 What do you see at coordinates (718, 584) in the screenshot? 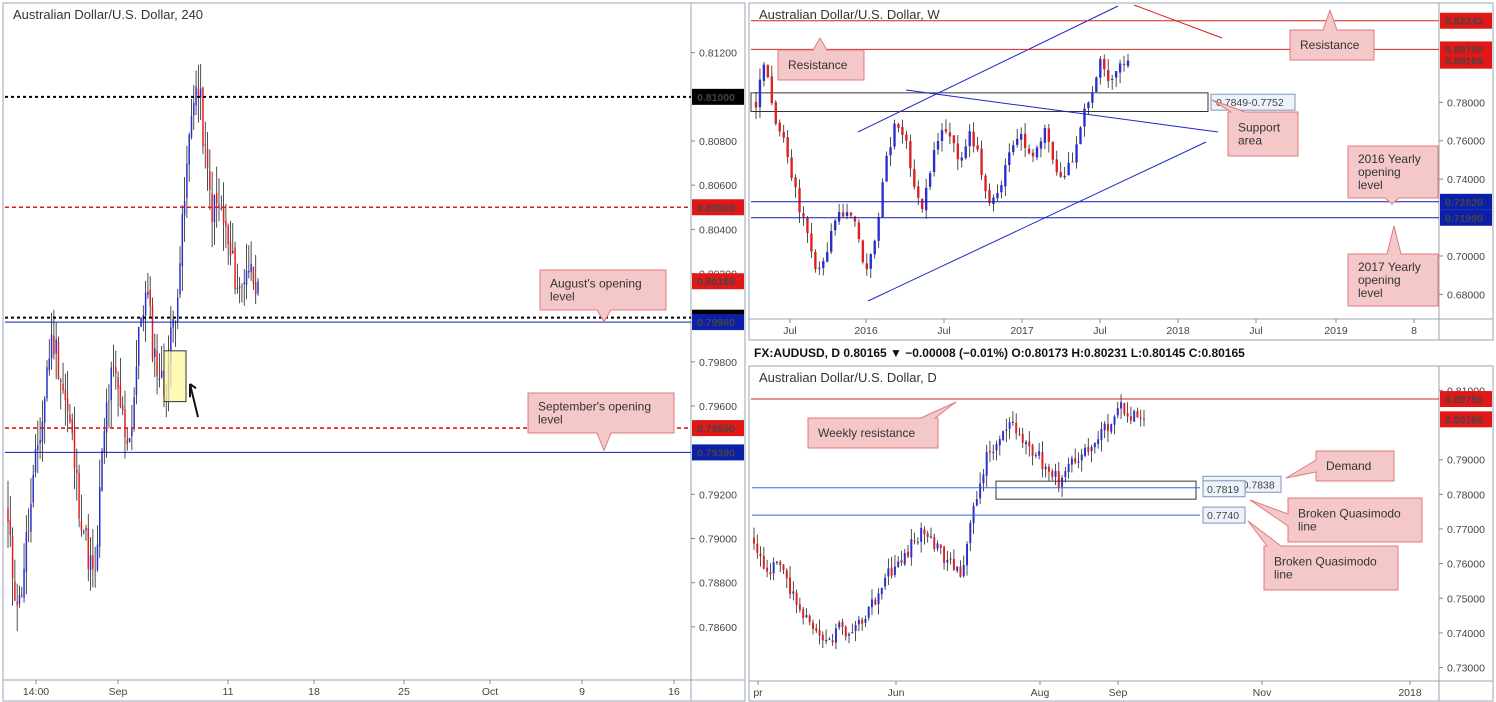
I see `y-tick-label: 0.78800` at bounding box center [718, 584].